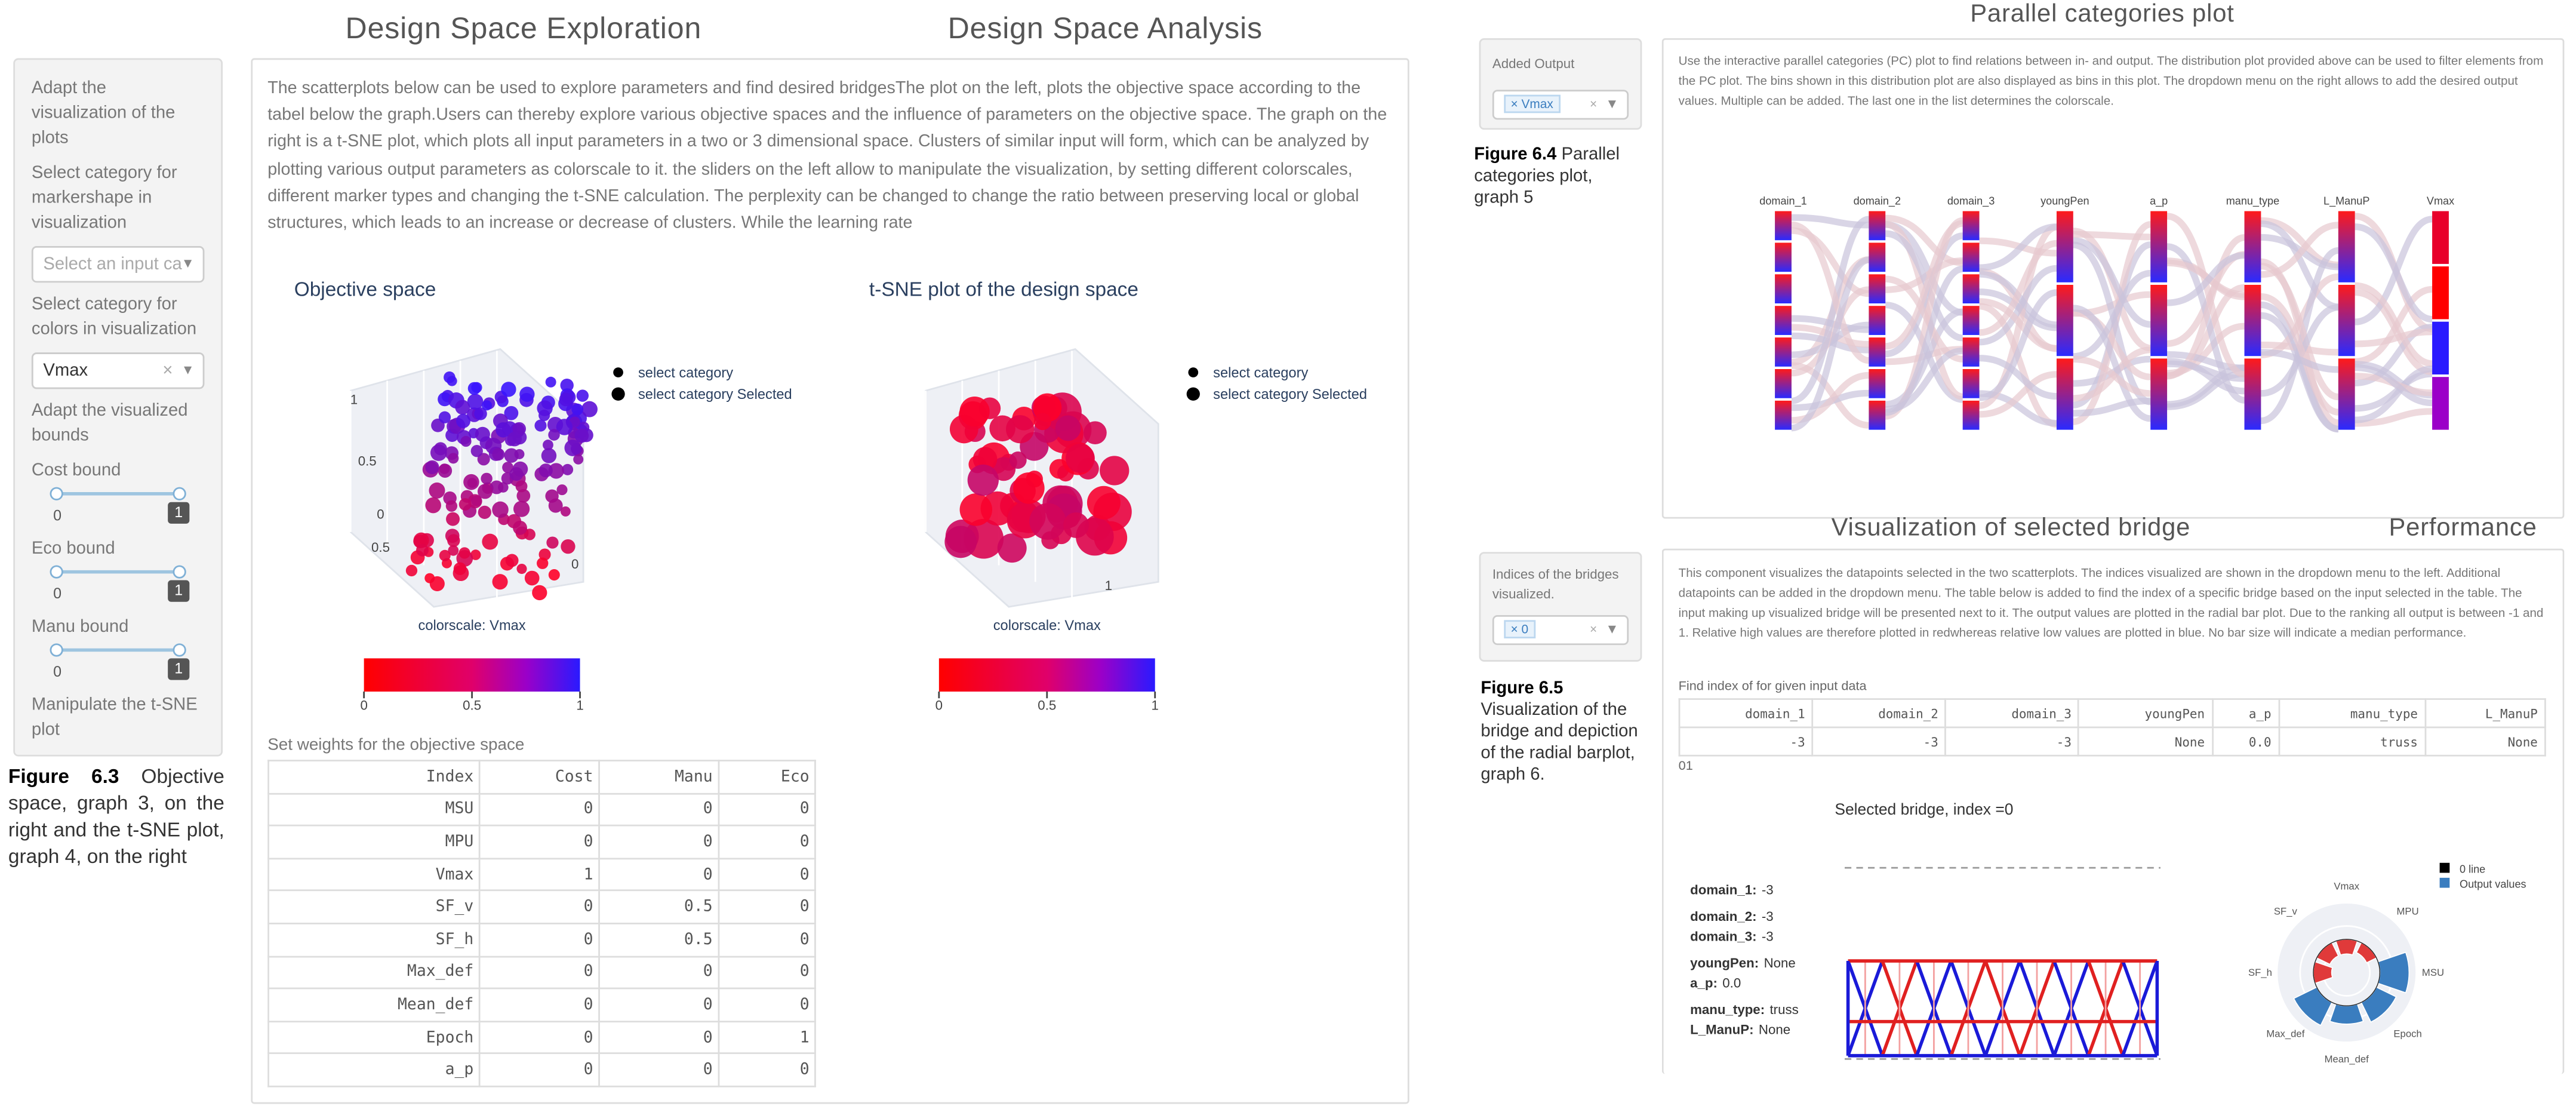  What do you see at coordinates (2352, 742) in the screenshot?
I see `table-cell: truss` at bounding box center [2352, 742].